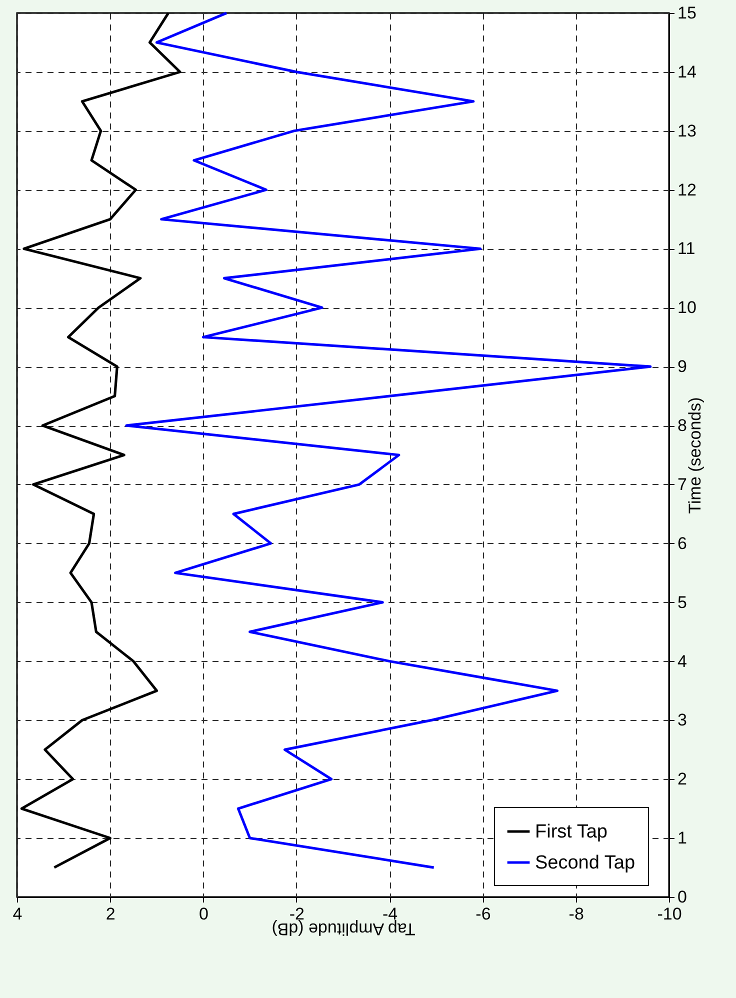 The image size is (736, 998). What do you see at coordinates (682, 838) in the screenshot?
I see `y-tick-label: 1` at bounding box center [682, 838].